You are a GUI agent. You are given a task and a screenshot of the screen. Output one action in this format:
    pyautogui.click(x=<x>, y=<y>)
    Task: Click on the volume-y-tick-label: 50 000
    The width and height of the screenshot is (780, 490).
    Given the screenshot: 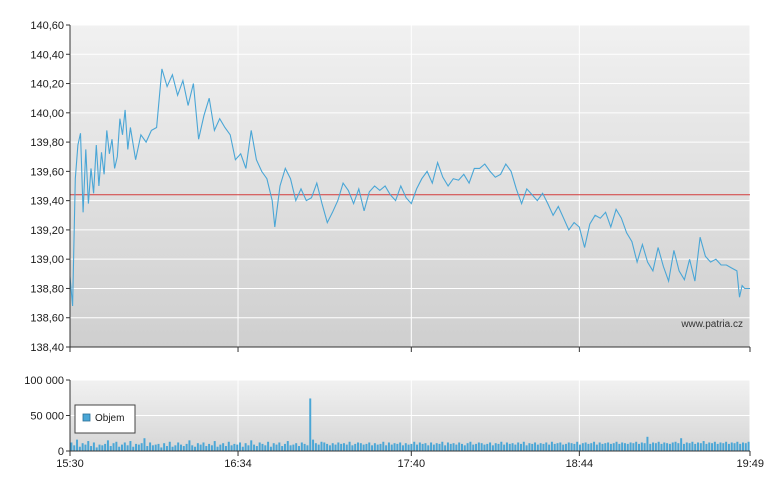 What is the action you would take?
    pyautogui.click(x=47, y=417)
    